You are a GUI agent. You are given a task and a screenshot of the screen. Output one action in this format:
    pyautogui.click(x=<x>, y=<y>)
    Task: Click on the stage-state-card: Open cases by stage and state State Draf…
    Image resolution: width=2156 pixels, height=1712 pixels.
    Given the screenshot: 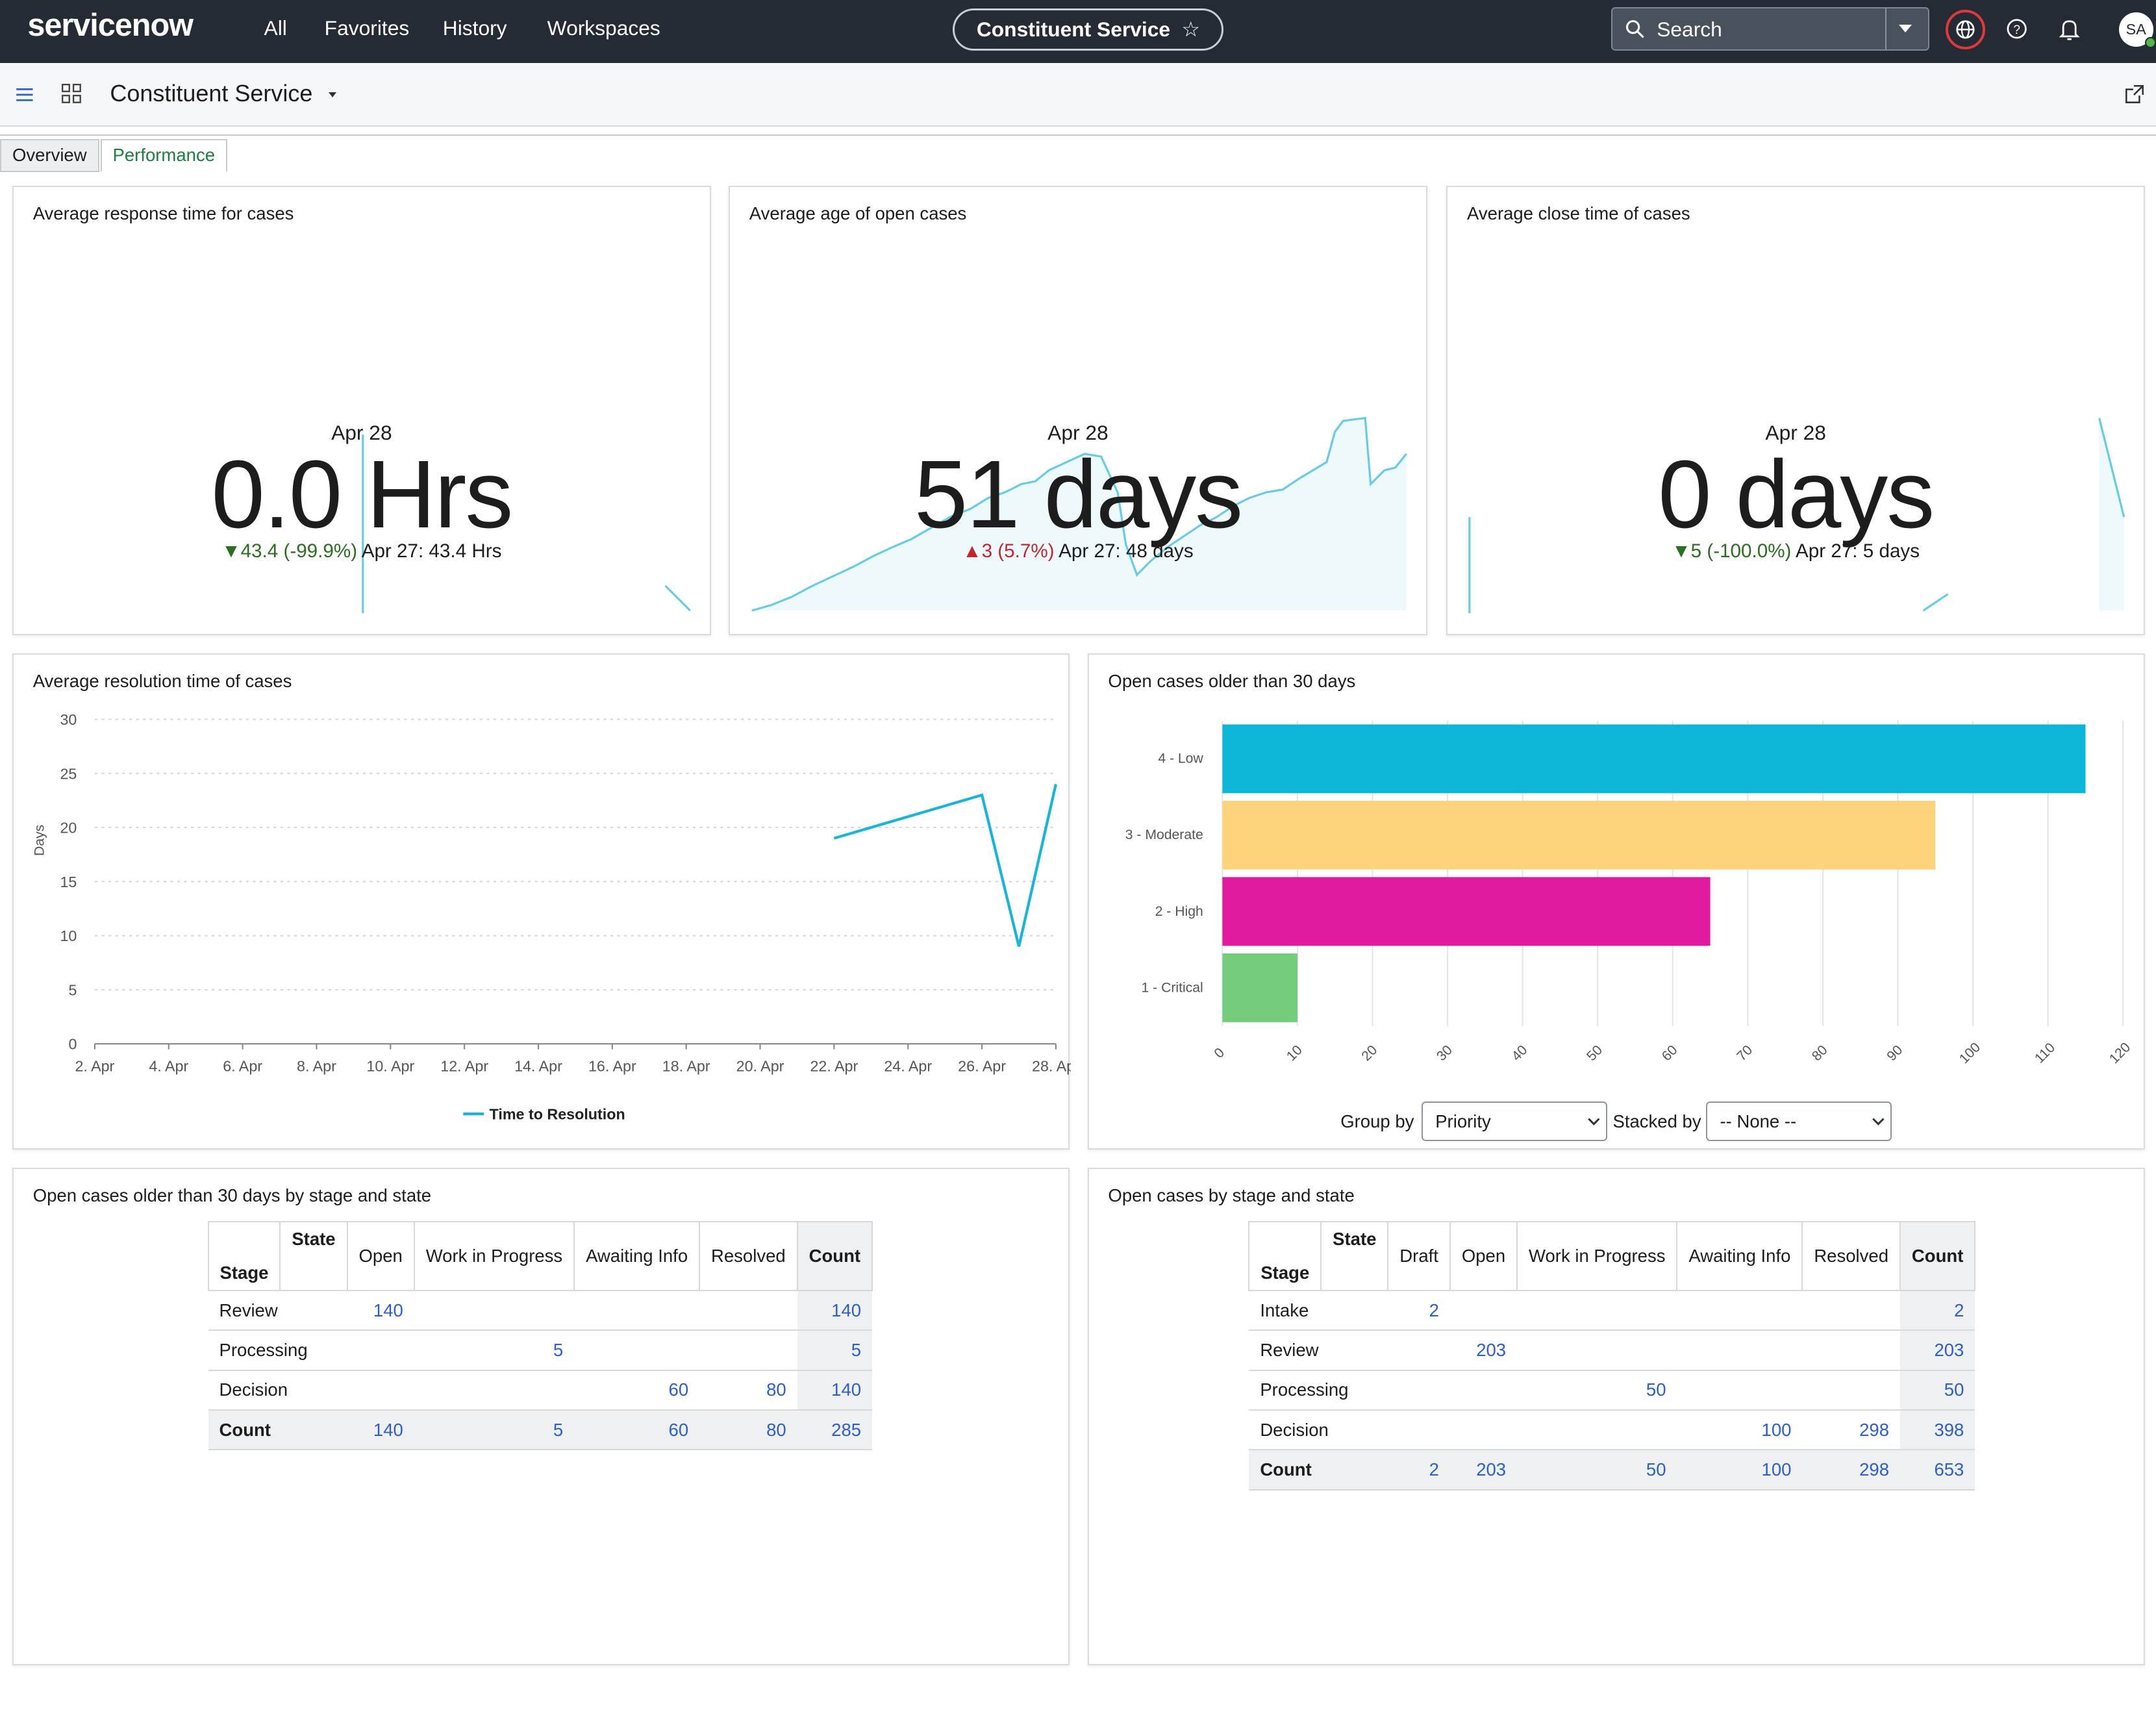 What is the action you would take?
    pyautogui.click(x=1616, y=1416)
    